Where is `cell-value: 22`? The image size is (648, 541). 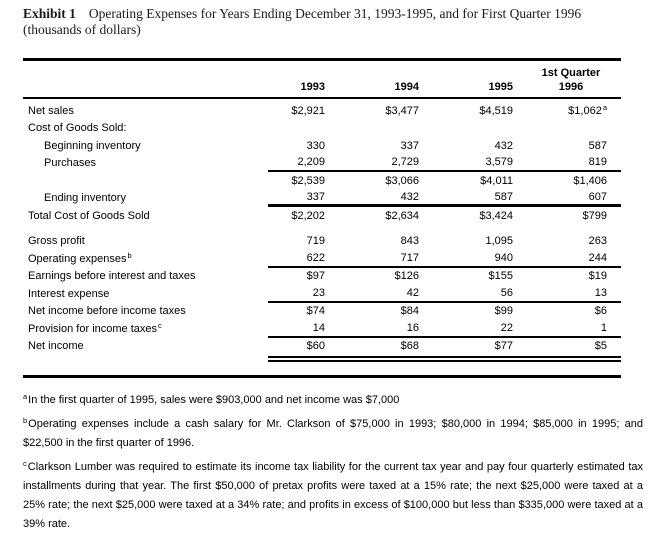 cell-value: 22 is located at coordinates (506, 327).